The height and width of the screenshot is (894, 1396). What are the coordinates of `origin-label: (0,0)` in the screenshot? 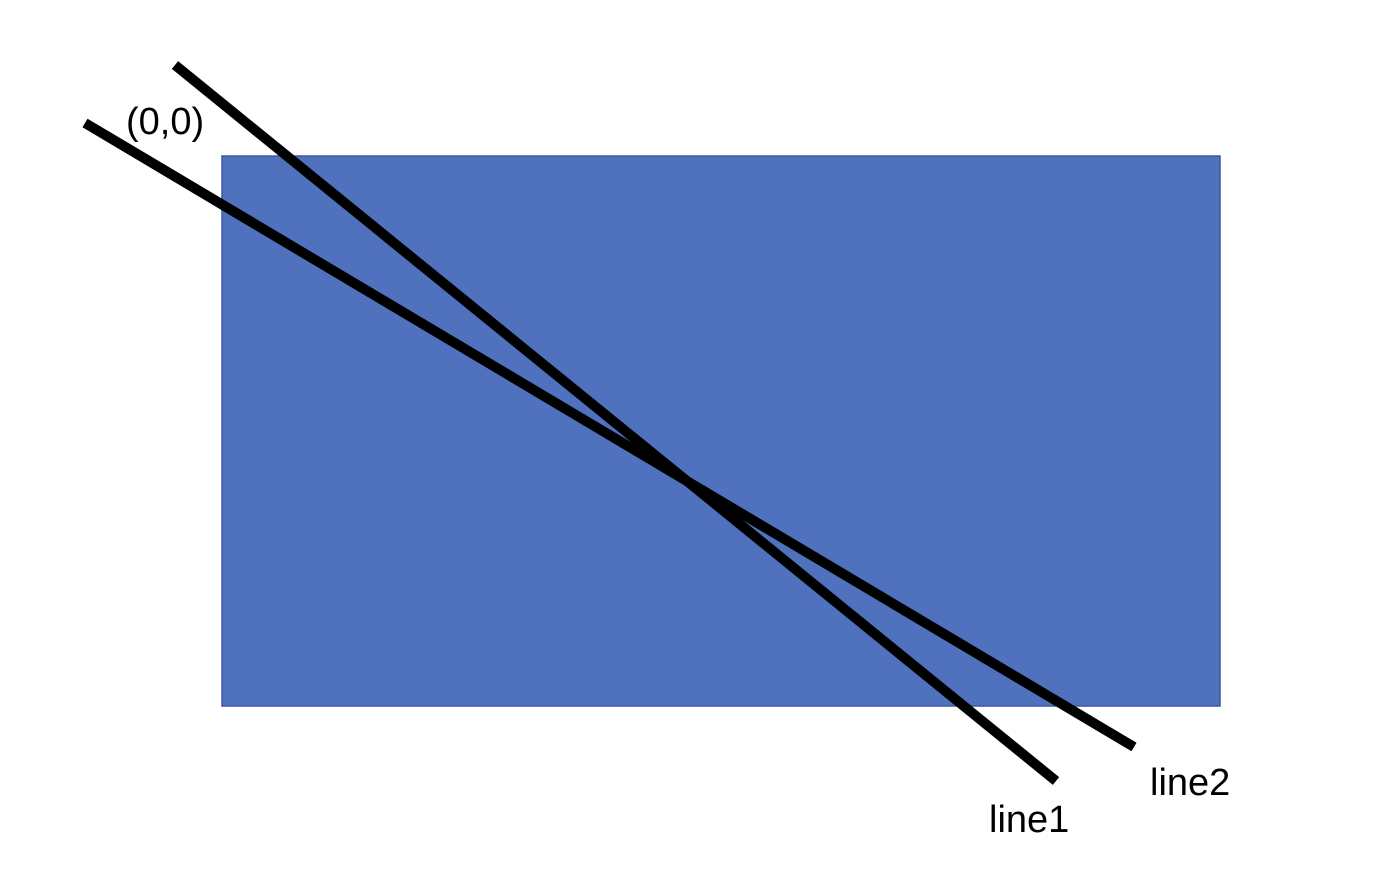 It's located at (165, 122).